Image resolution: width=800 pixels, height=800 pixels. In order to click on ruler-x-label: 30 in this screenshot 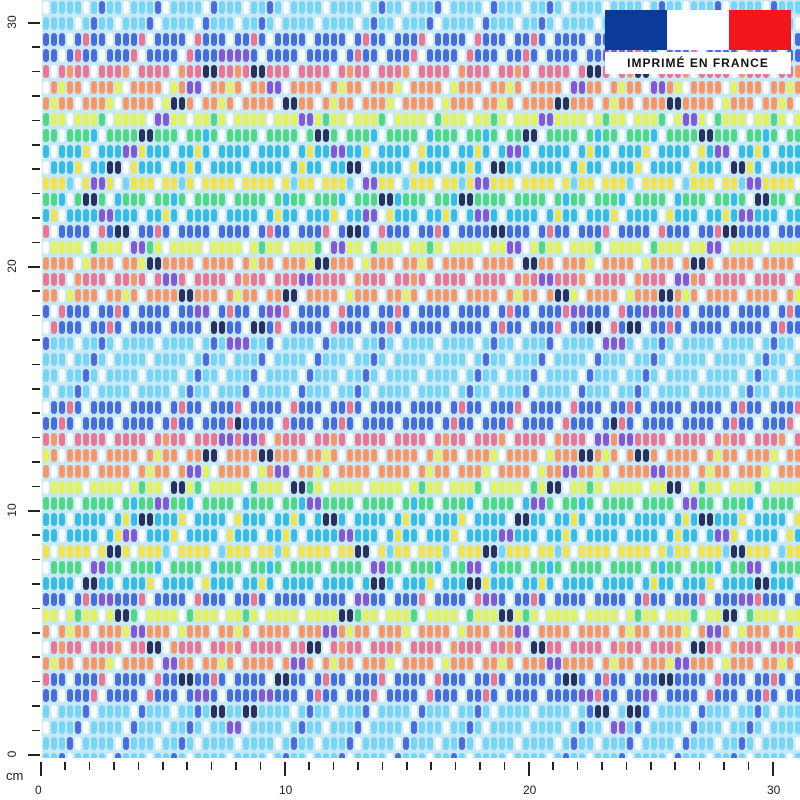, I will do `click(774, 790)`.